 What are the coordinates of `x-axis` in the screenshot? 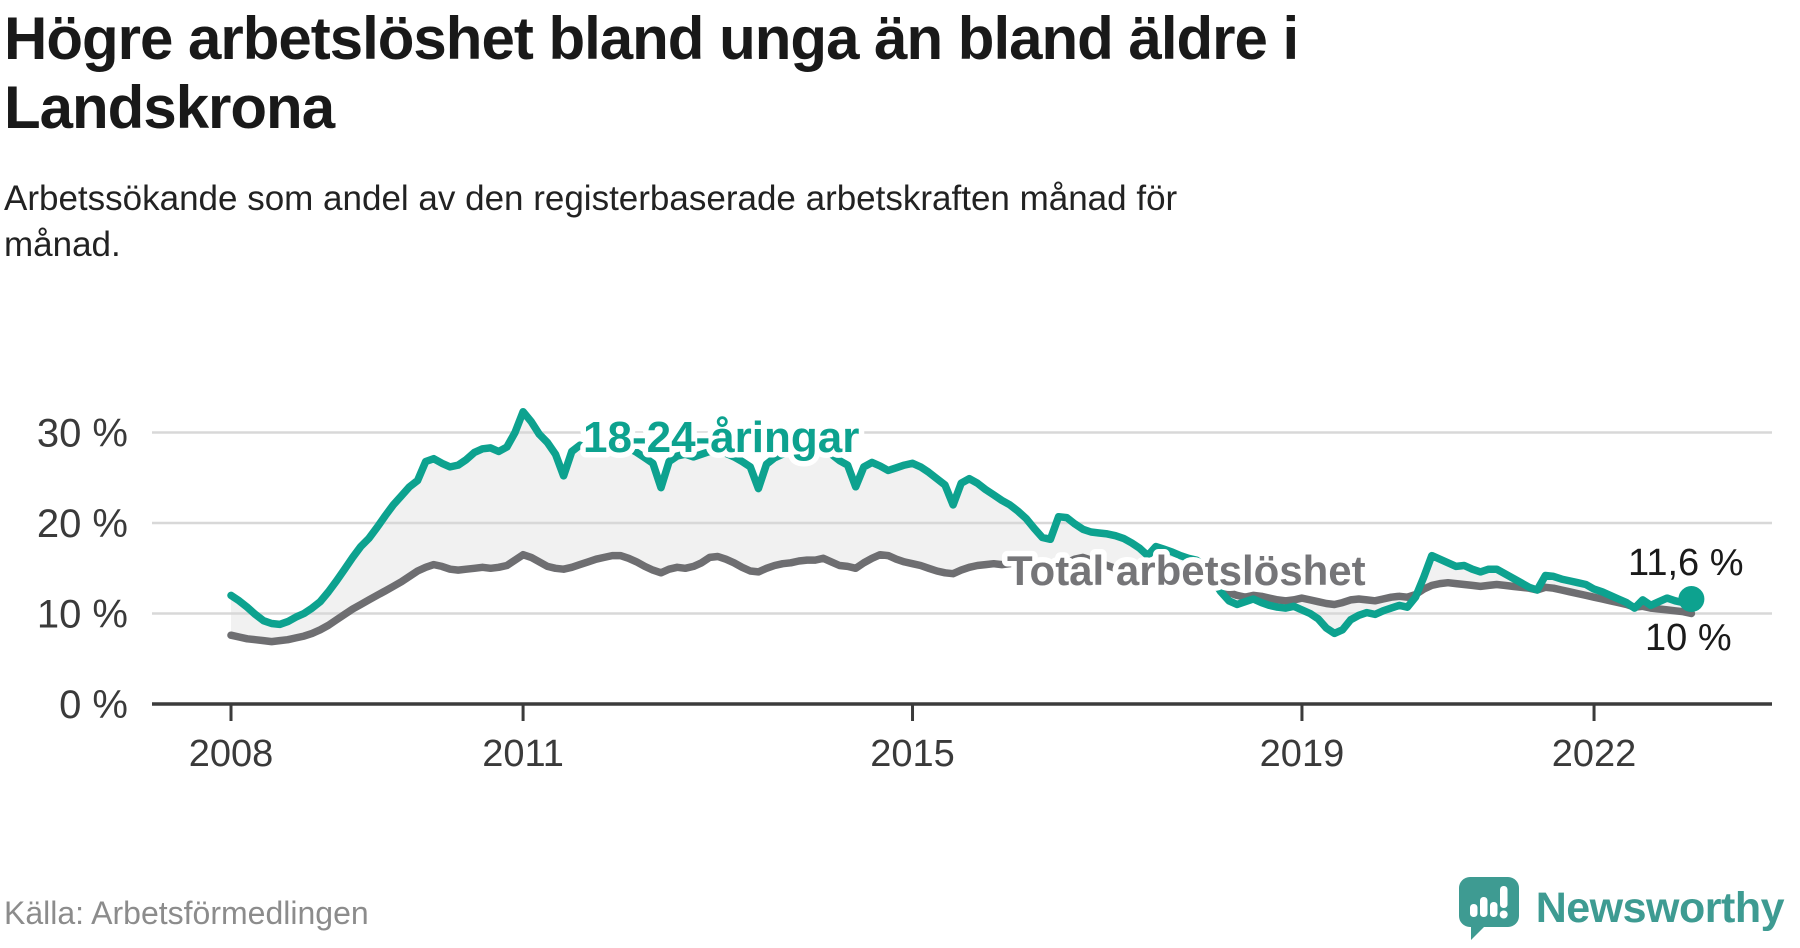 It's located at (962, 711).